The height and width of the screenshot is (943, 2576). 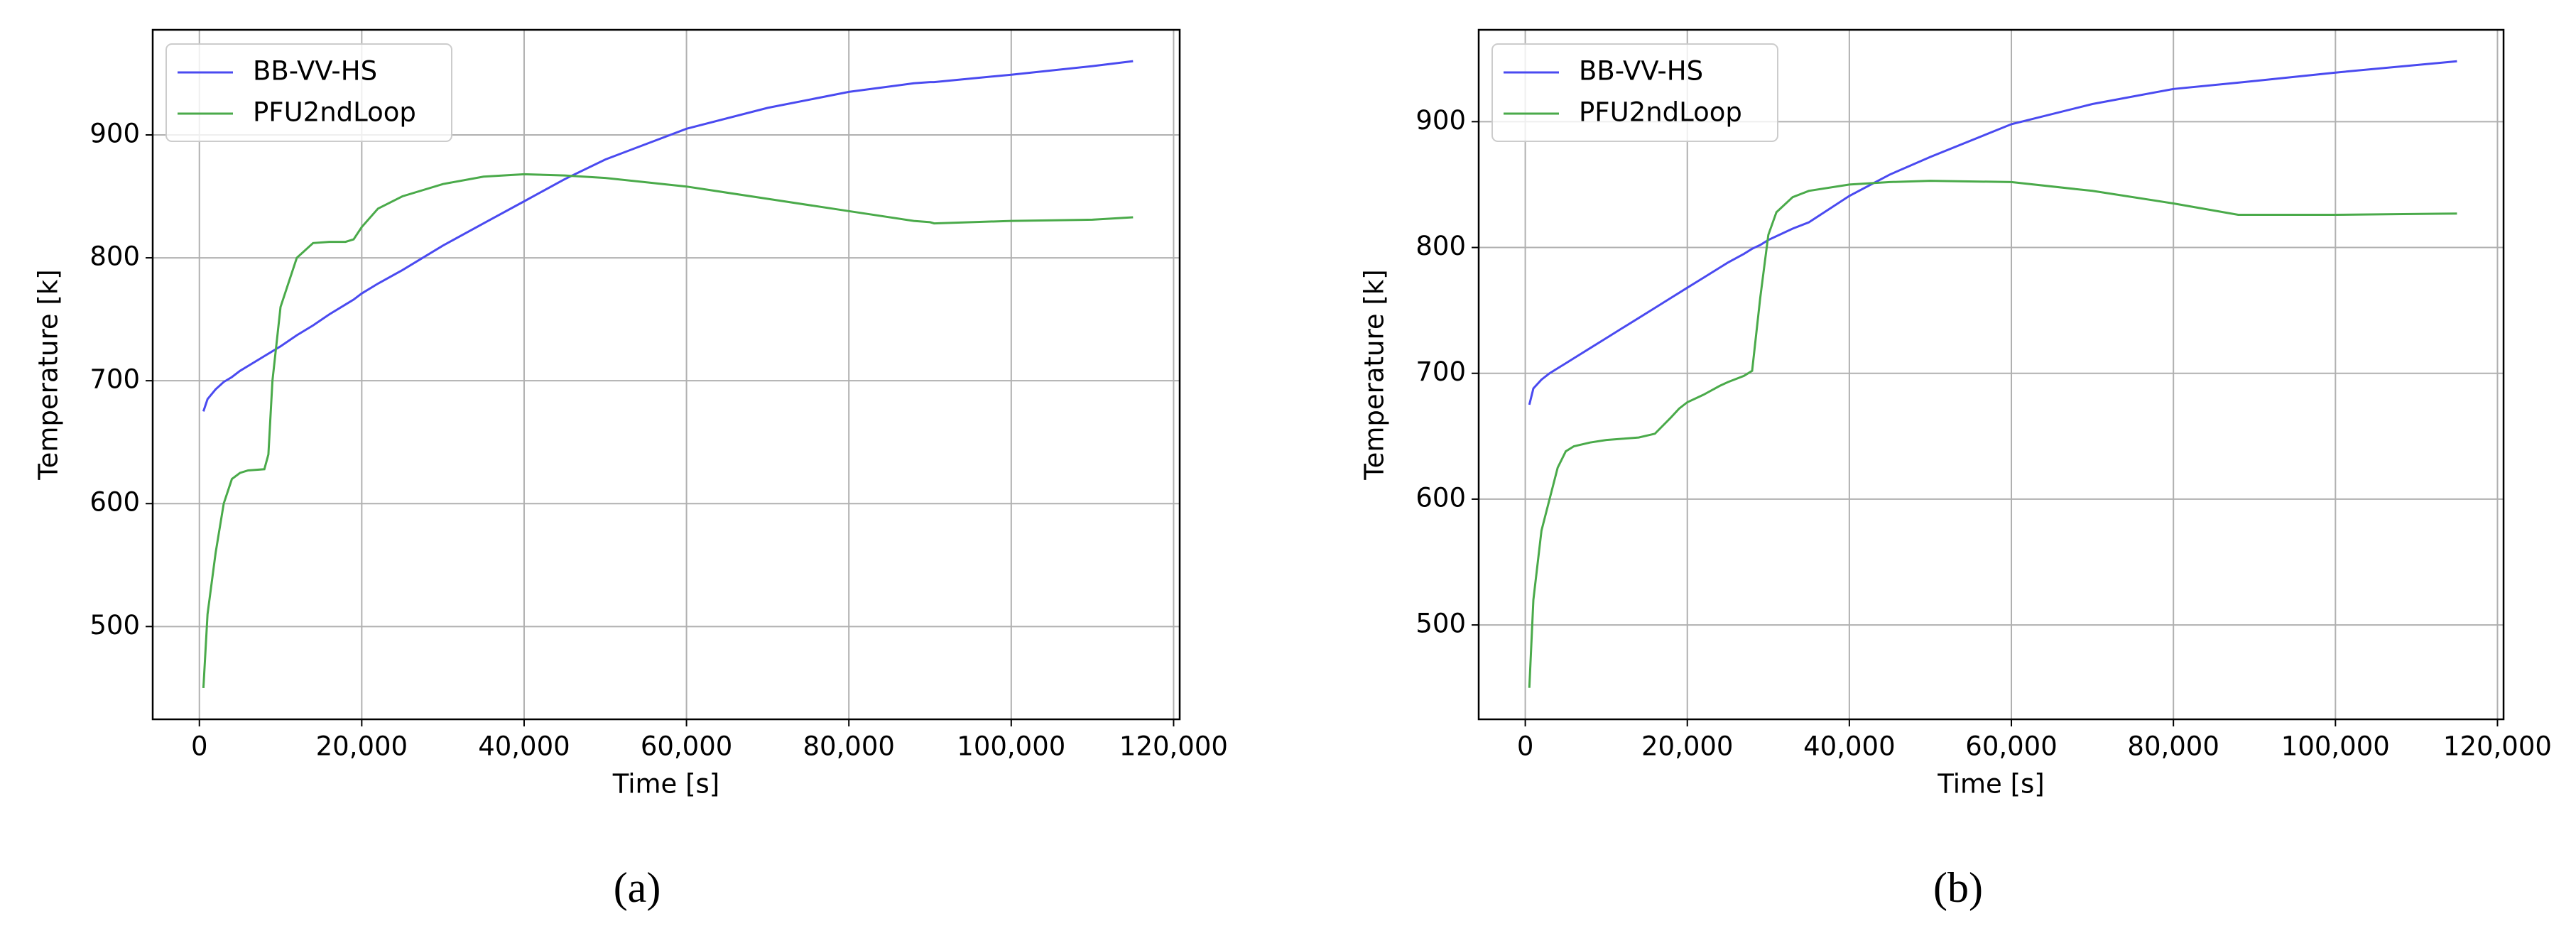 I want to click on chart-caption: (a), so click(x=638, y=887).